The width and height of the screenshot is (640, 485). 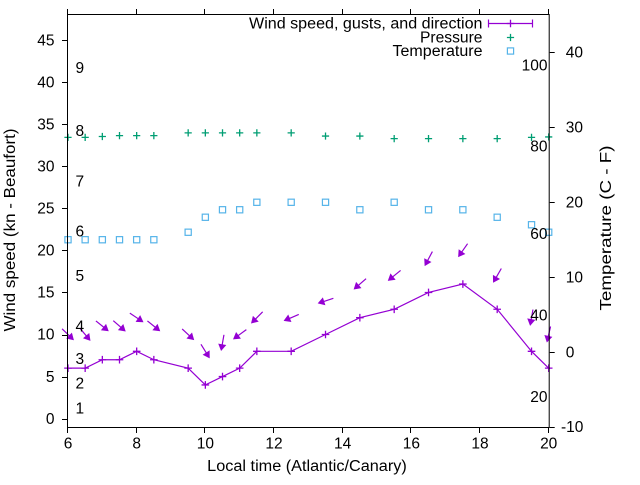 What do you see at coordinates (479, 444) in the screenshot?
I see `svg-text: 18` at bounding box center [479, 444].